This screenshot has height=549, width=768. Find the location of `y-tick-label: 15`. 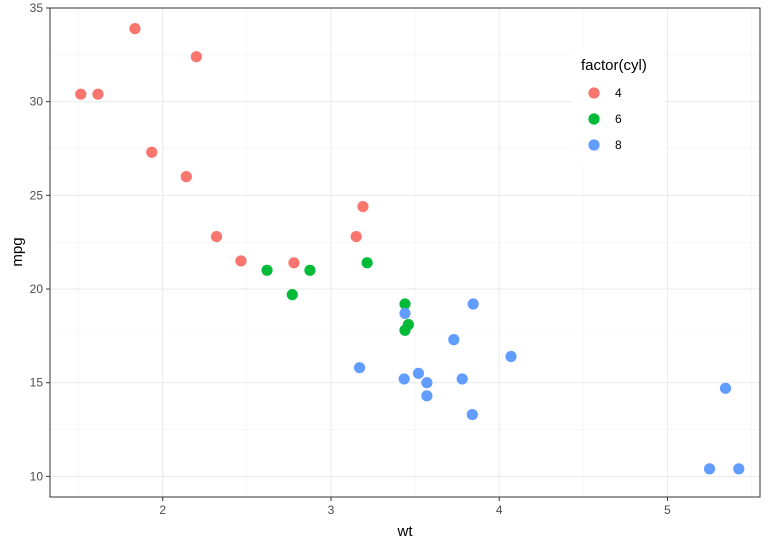

y-tick-label: 15 is located at coordinates (37, 383).